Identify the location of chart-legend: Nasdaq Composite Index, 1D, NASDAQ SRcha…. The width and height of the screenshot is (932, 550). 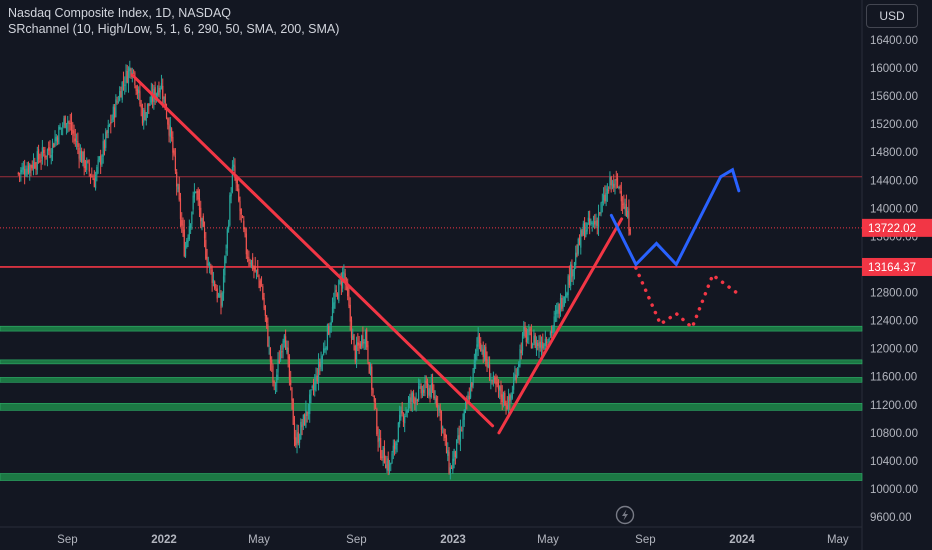
(173, 21).